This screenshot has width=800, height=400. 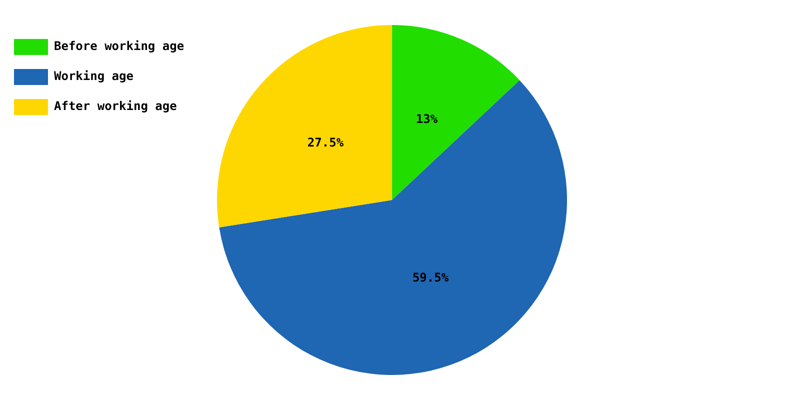 What do you see at coordinates (115, 106) in the screenshot?
I see `legend-label: After working age` at bounding box center [115, 106].